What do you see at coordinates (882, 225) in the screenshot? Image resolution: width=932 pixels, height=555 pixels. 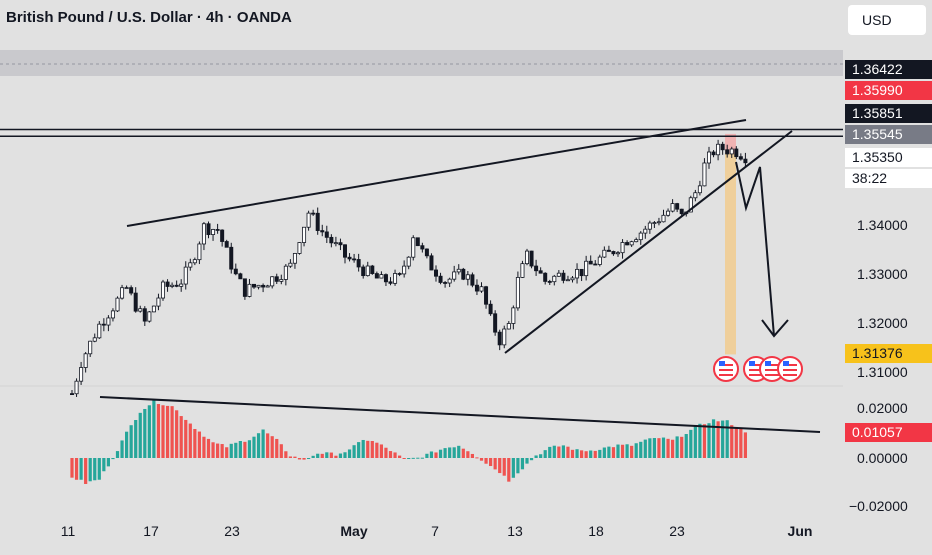 I see `y-tick-label: 1.34000` at bounding box center [882, 225].